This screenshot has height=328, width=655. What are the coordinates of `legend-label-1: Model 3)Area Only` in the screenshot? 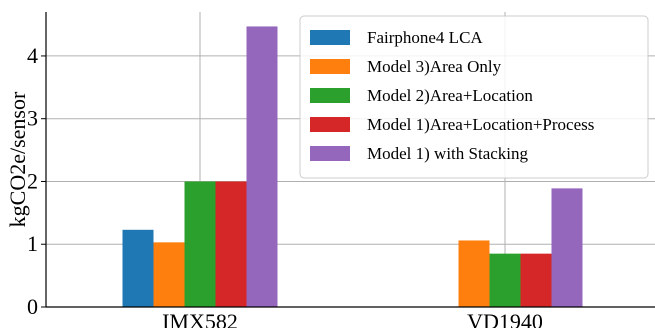 It's located at (434, 66).